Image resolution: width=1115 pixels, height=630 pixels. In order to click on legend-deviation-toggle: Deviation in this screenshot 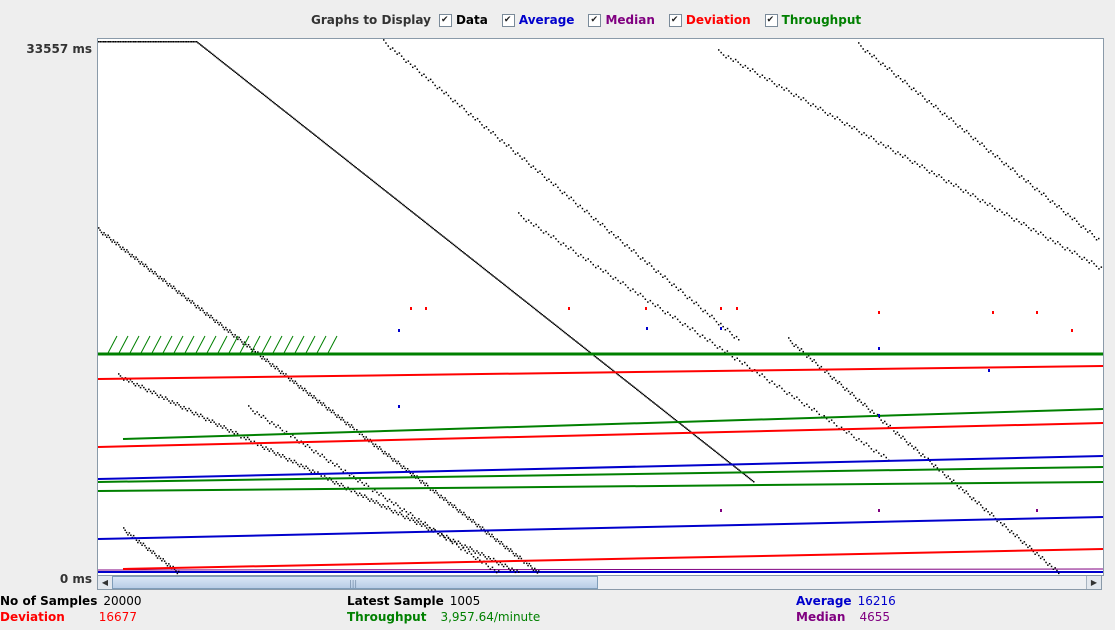, I will do `click(709, 20)`.